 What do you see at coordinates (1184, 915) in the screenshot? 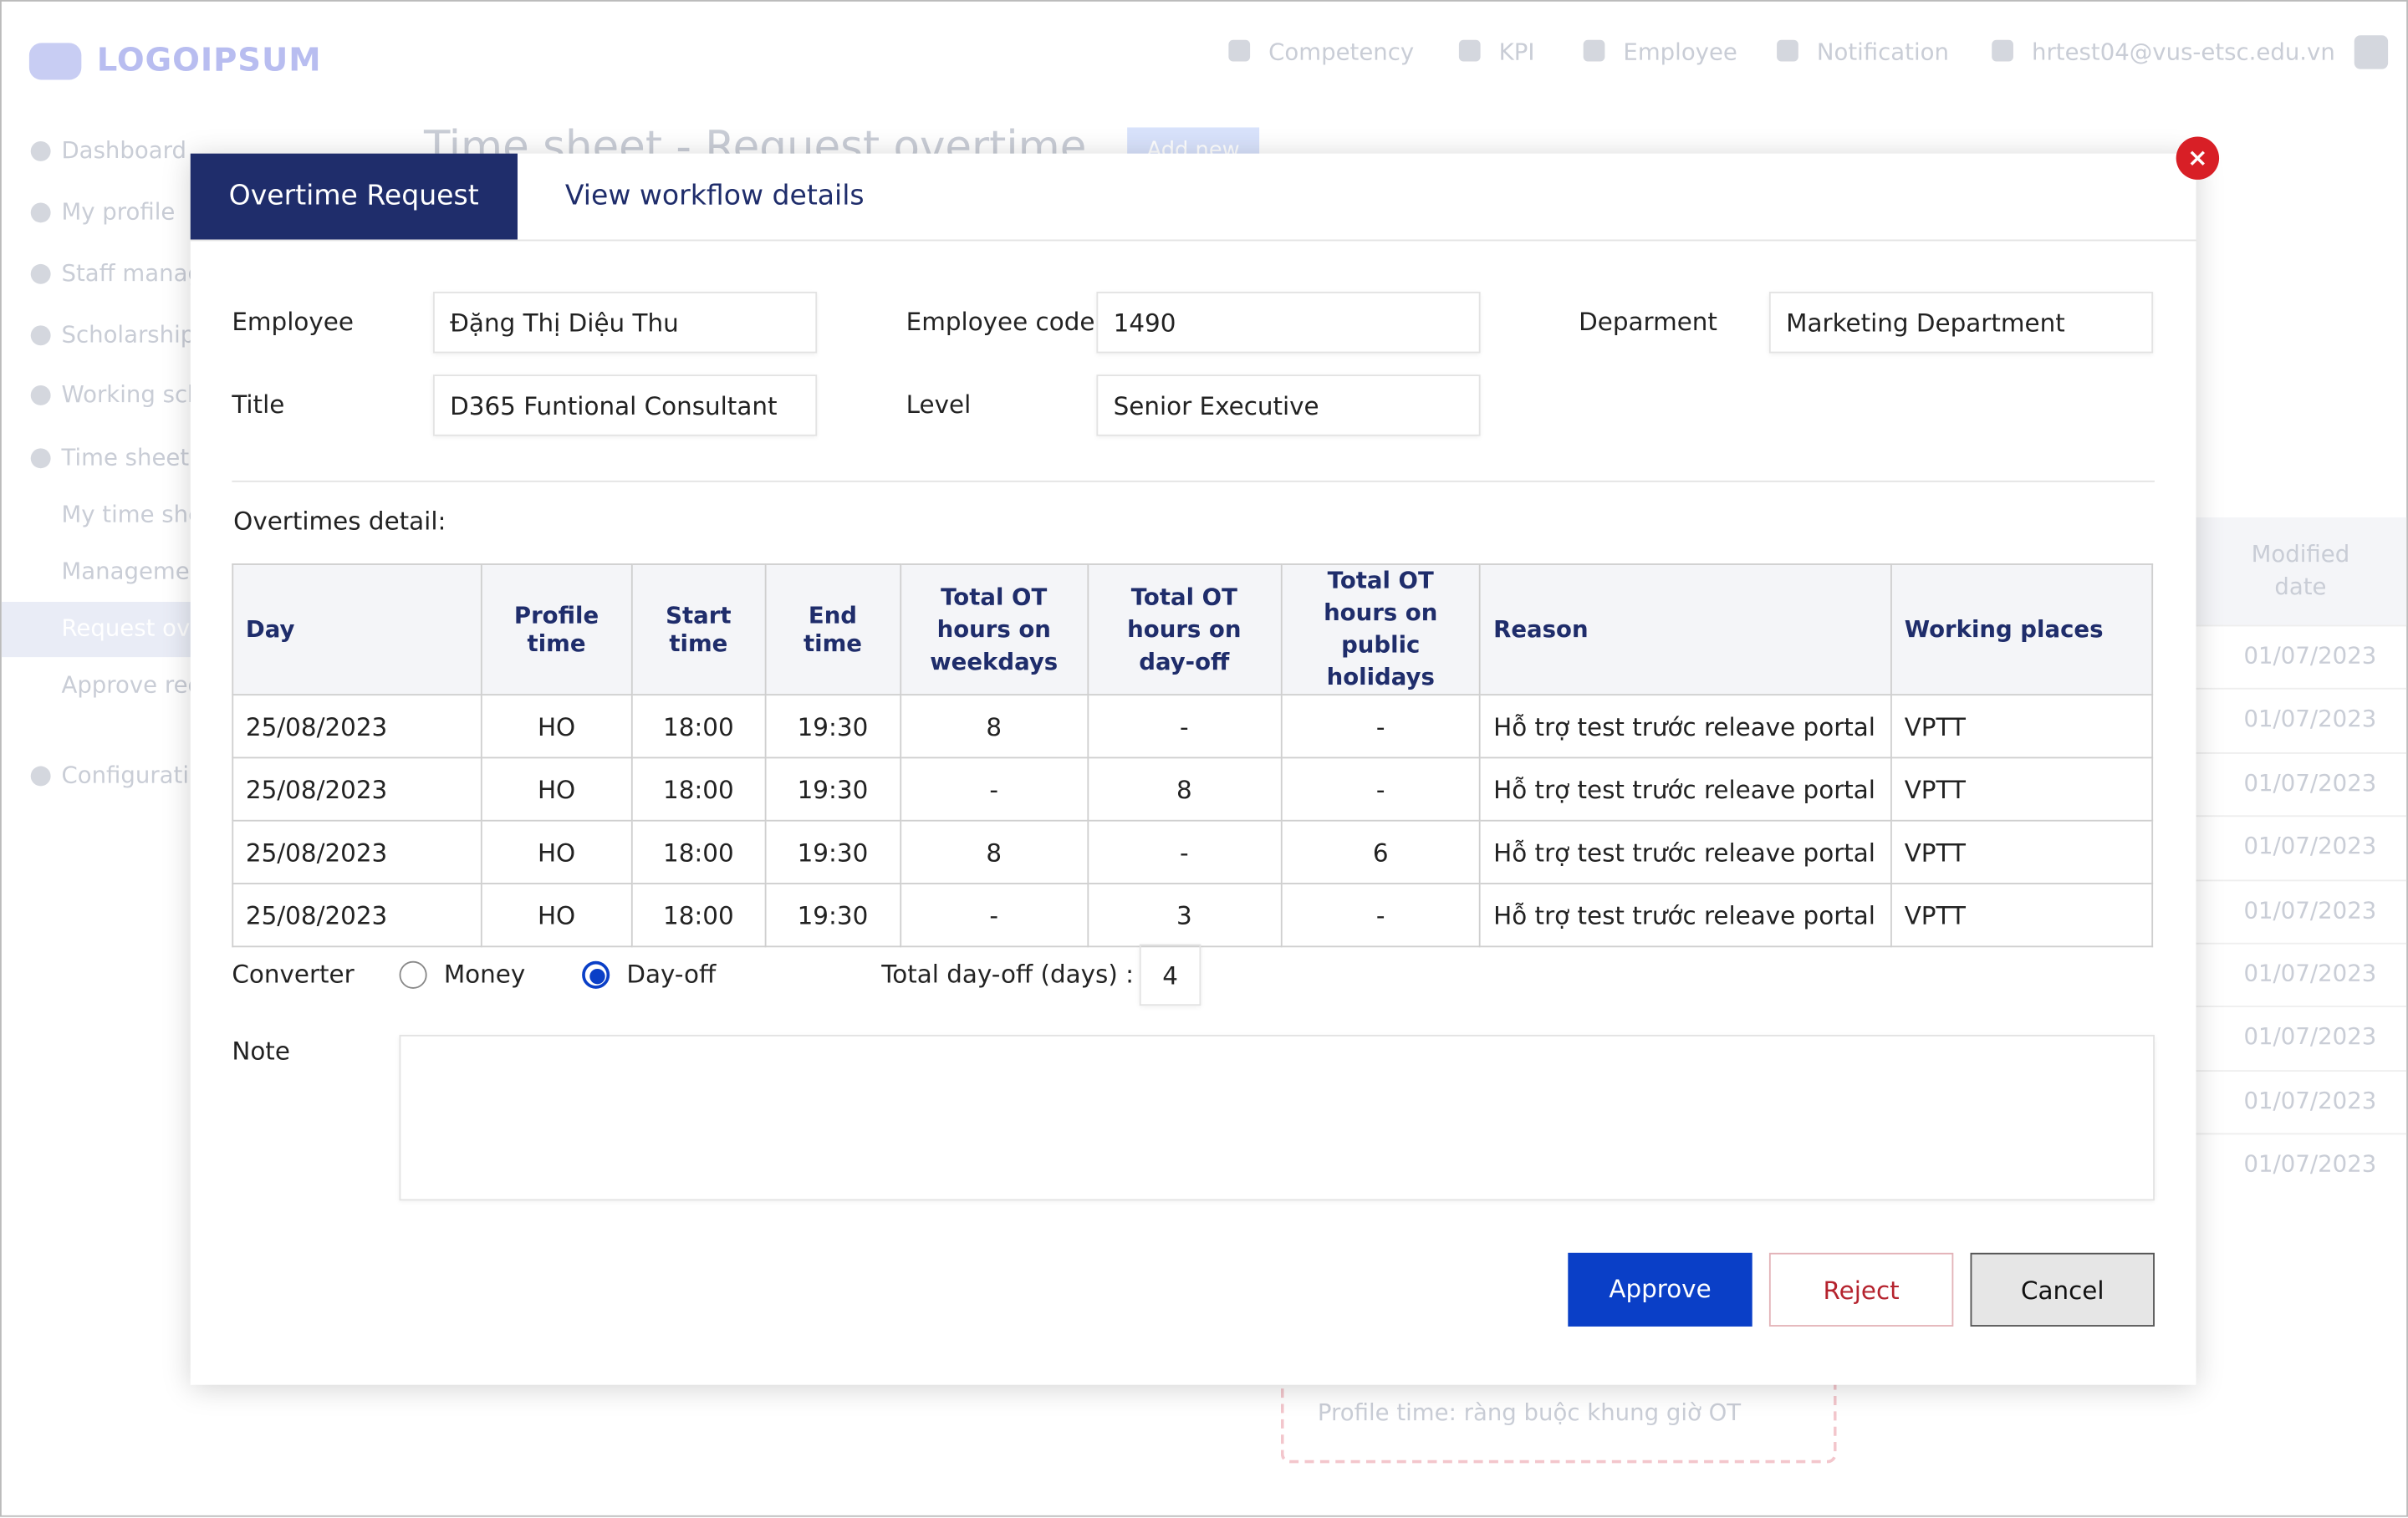
I see `table-cell: 3` at bounding box center [1184, 915].